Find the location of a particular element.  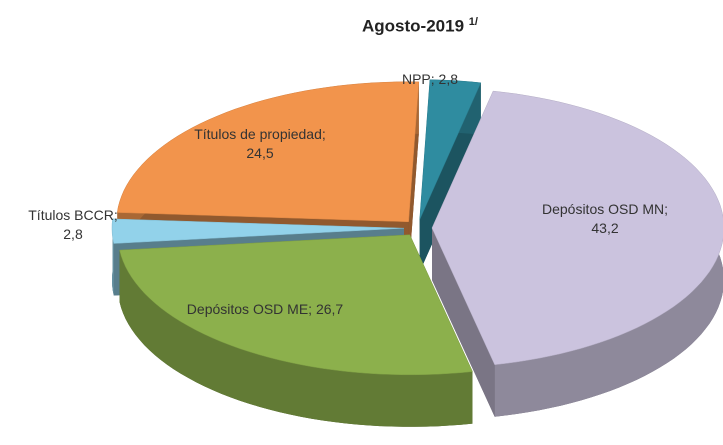

data-label: Depósitos OSD MN; 43,2 is located at coordinates (605, 219).